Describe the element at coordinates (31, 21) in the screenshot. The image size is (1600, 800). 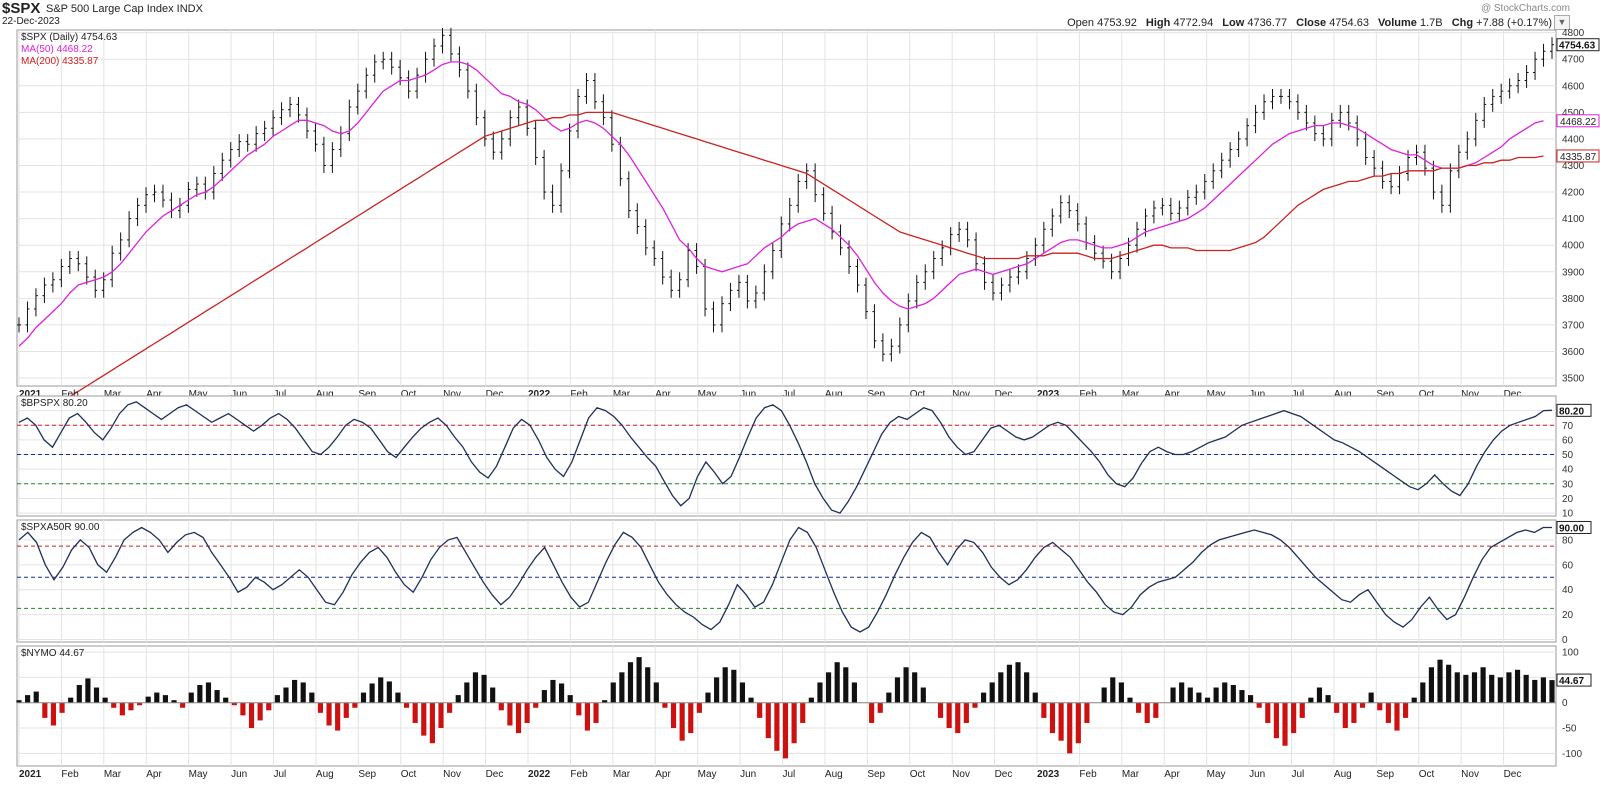
I see `chart-date: 22-Dec-2023` at that location.